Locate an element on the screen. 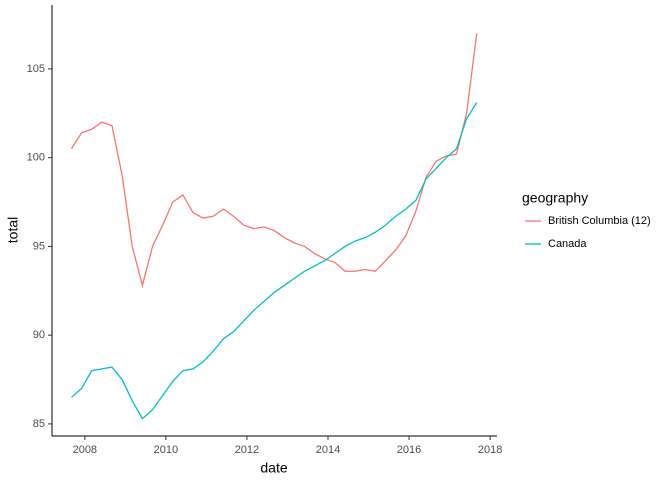 Image resolution: width=672 pixels, height=480 pixels. x-tick-label: 2014 is located at coordinates (328, 450).